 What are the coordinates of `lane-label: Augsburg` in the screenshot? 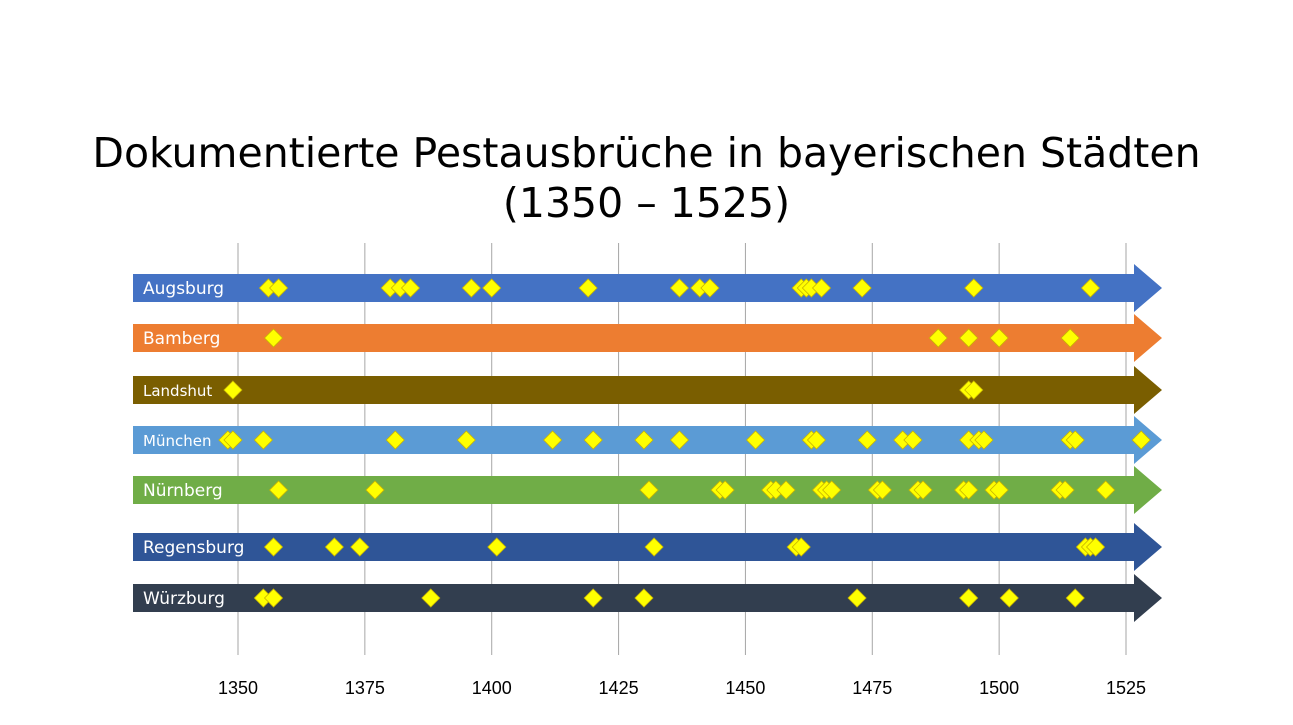 It's located at (183, 289).